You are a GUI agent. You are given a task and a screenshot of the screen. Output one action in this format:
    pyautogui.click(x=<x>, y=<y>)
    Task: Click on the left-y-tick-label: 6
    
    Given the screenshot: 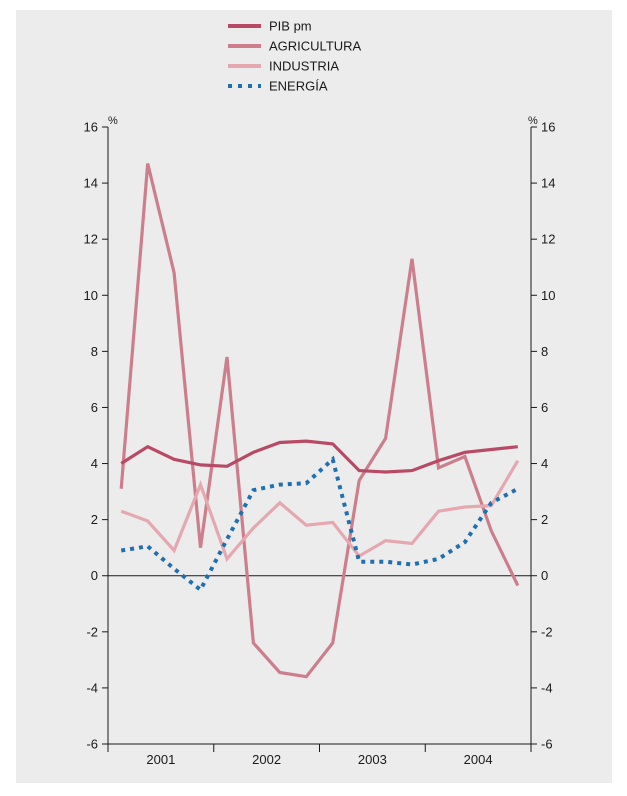 What is the action you would take?
    pyautogui.click(x=94, y=407)
    